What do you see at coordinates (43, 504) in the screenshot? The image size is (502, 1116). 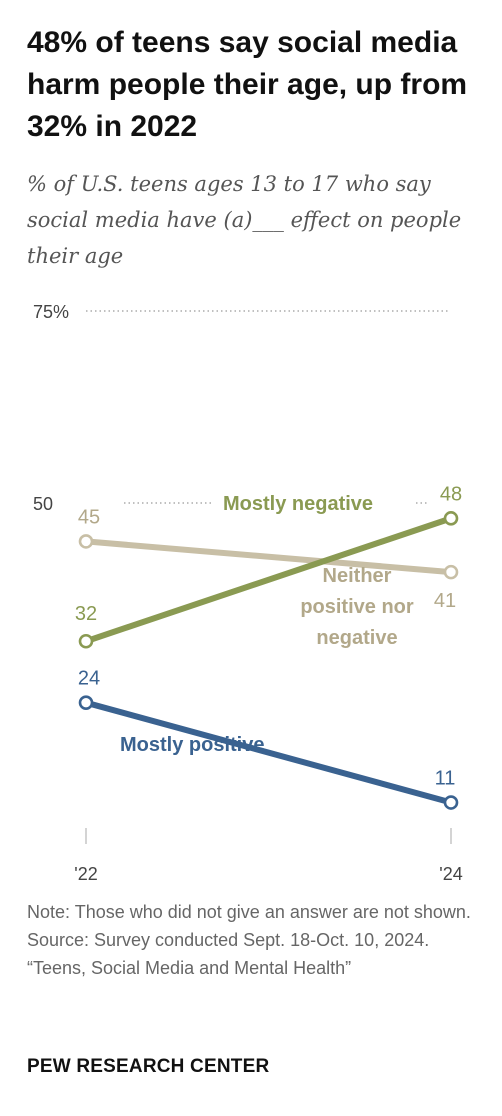 I see `y-tick-label-50: 50` at bounding box center [43, 504].